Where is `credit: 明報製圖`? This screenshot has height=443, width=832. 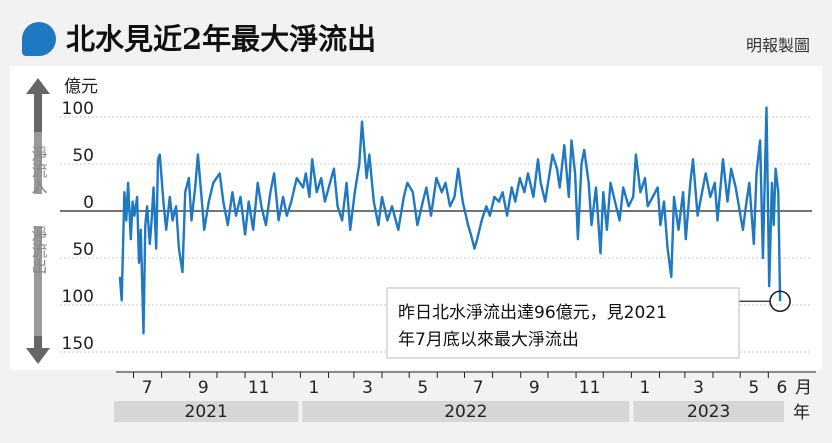 credit: 明報製圖 is located at coordinates (777, 45).